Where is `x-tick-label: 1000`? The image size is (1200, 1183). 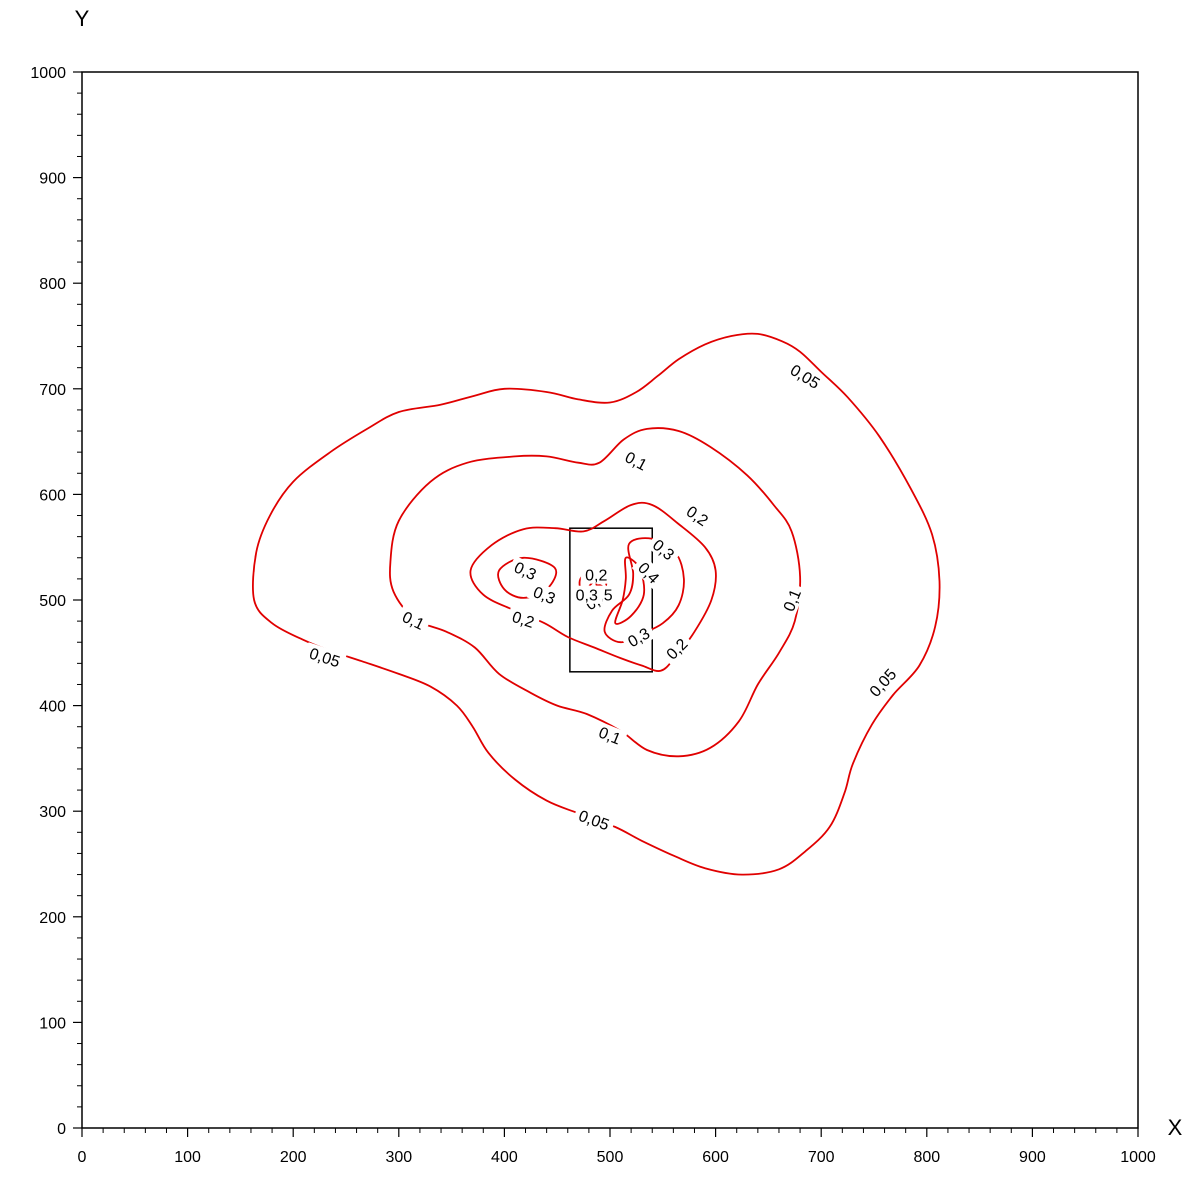 x-tick-label: 1000 is located at coordinates (1138, 1157).